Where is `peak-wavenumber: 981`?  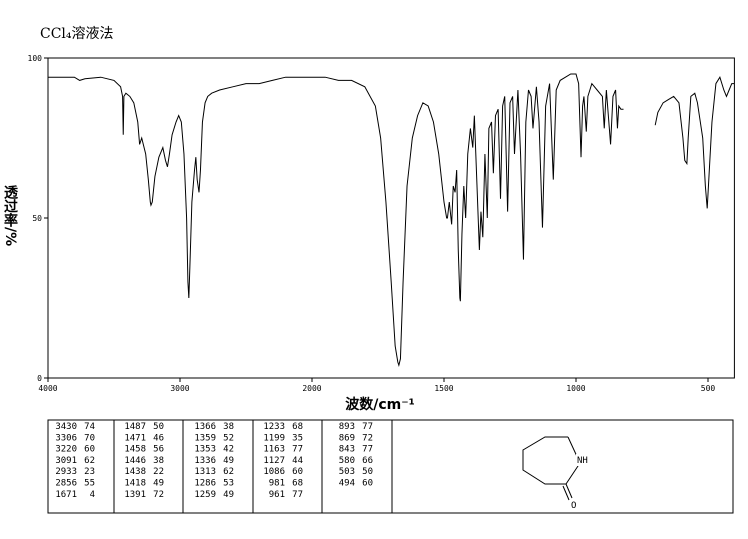
peak-wavenumber: 981 is located at coordinates (277, 484).